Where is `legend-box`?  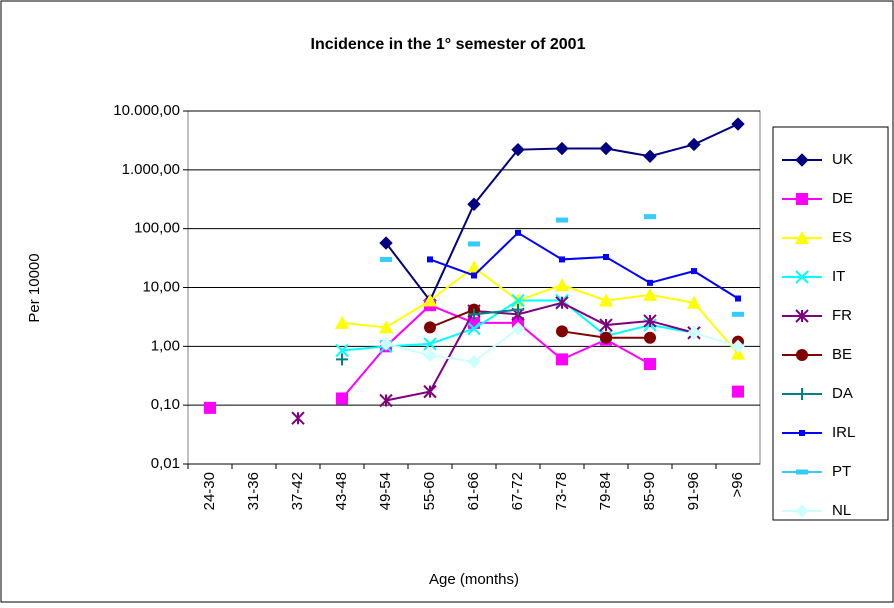 legend-box is located at coordinates (830, 323).